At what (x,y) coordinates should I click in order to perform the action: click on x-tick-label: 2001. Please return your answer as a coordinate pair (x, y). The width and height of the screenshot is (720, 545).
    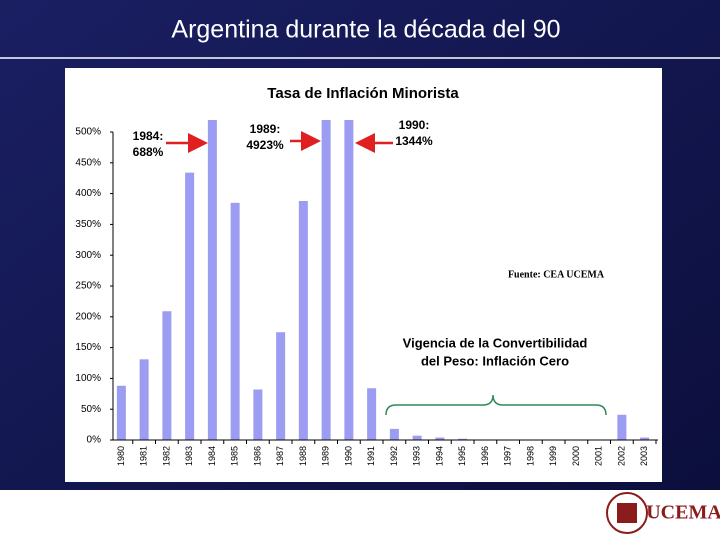
    Looking at the image, I should click on (599, 456).